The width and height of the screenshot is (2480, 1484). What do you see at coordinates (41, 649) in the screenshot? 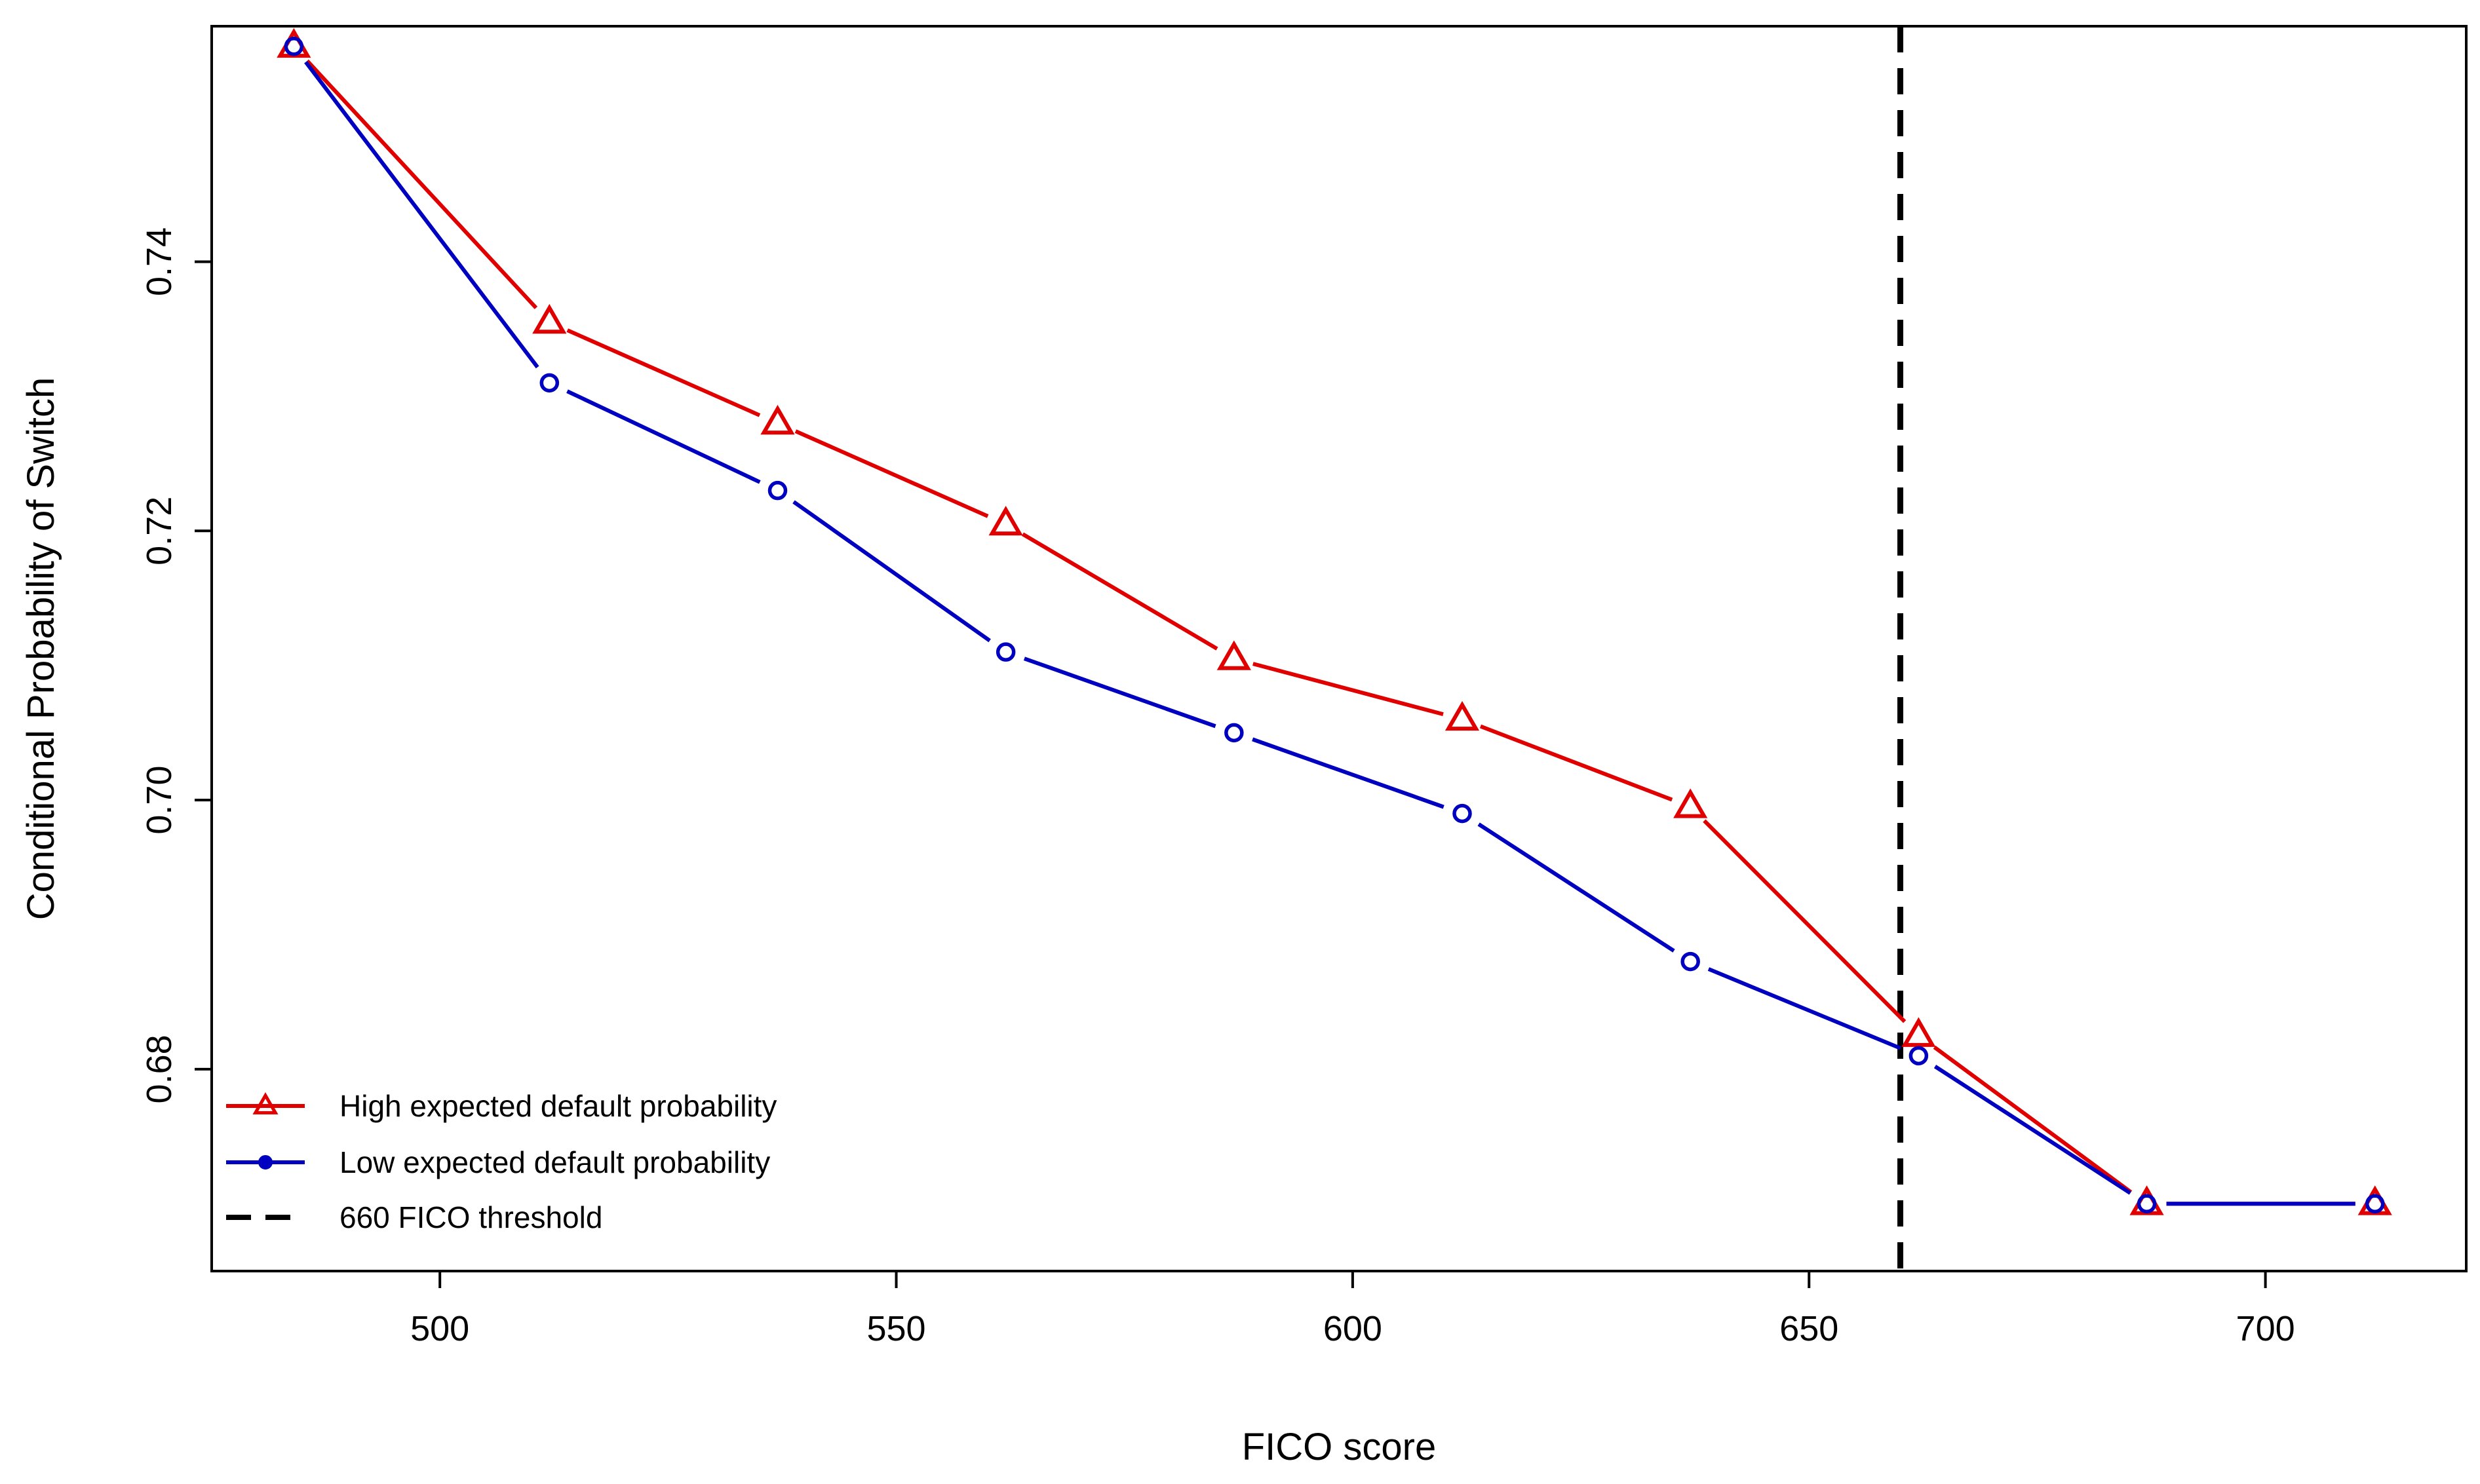
I see `y-axis-title: Conditional Probability of Switch` at bounding box center [41, 649].